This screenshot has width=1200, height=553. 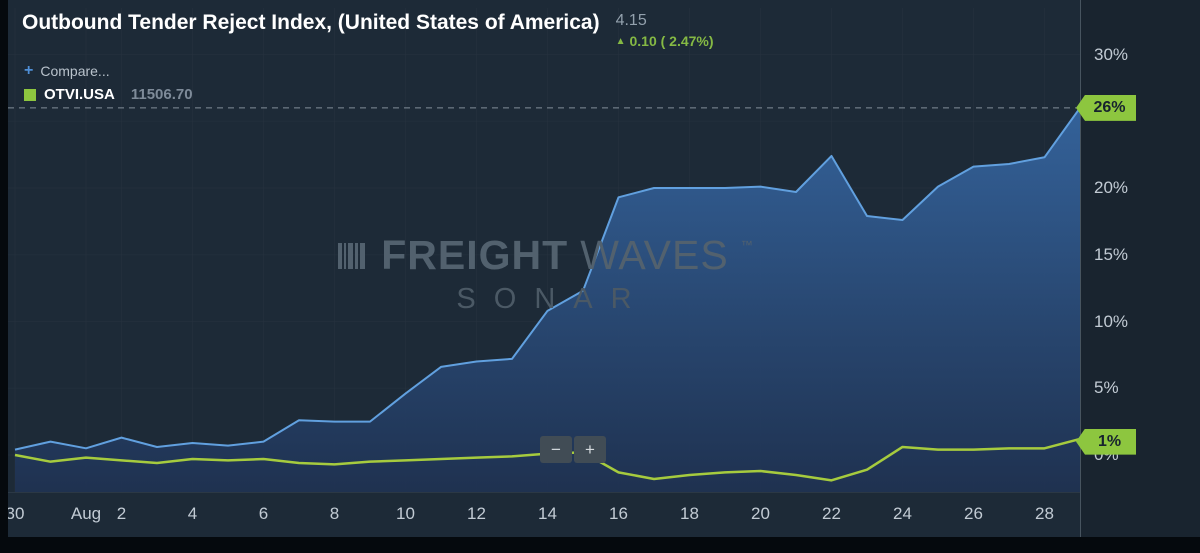 I want to click on y-axis: 30%20%15%10%5%0%, so click(x=1140, y=268).